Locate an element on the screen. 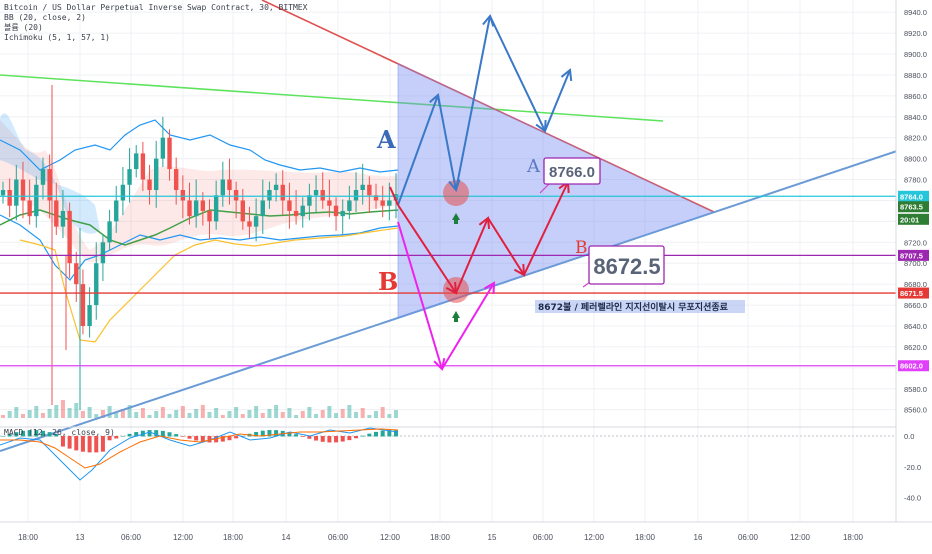 This screenshot has height=554, width=932. label-a-small: A is located at coordinates (533, 166).